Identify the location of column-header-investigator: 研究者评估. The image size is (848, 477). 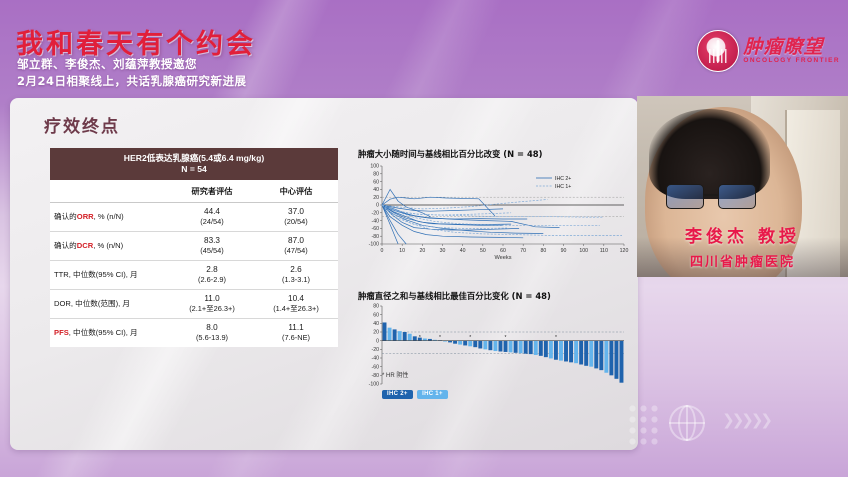
(212, 191).